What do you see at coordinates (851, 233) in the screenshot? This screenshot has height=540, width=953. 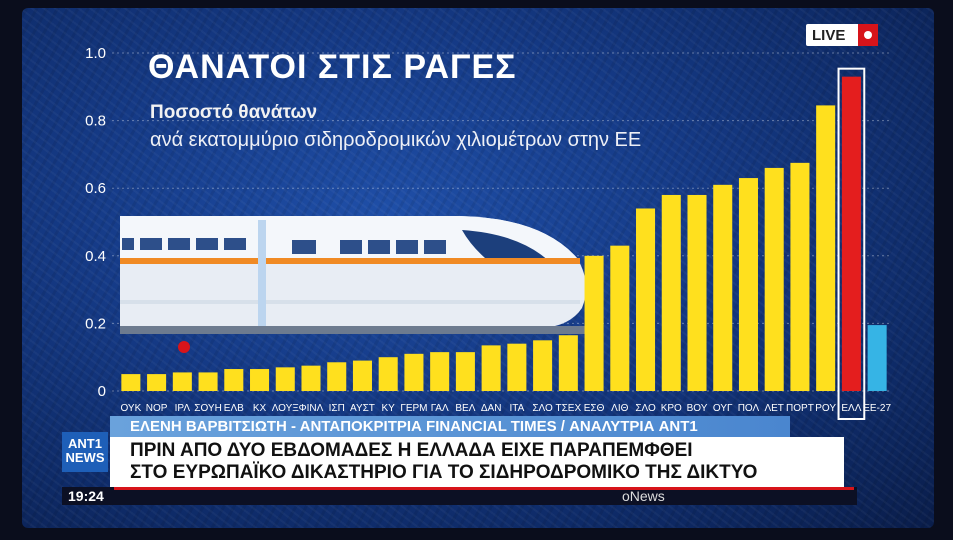 I see `bar-ΕΛΛ` at bounding box center [851, 233].